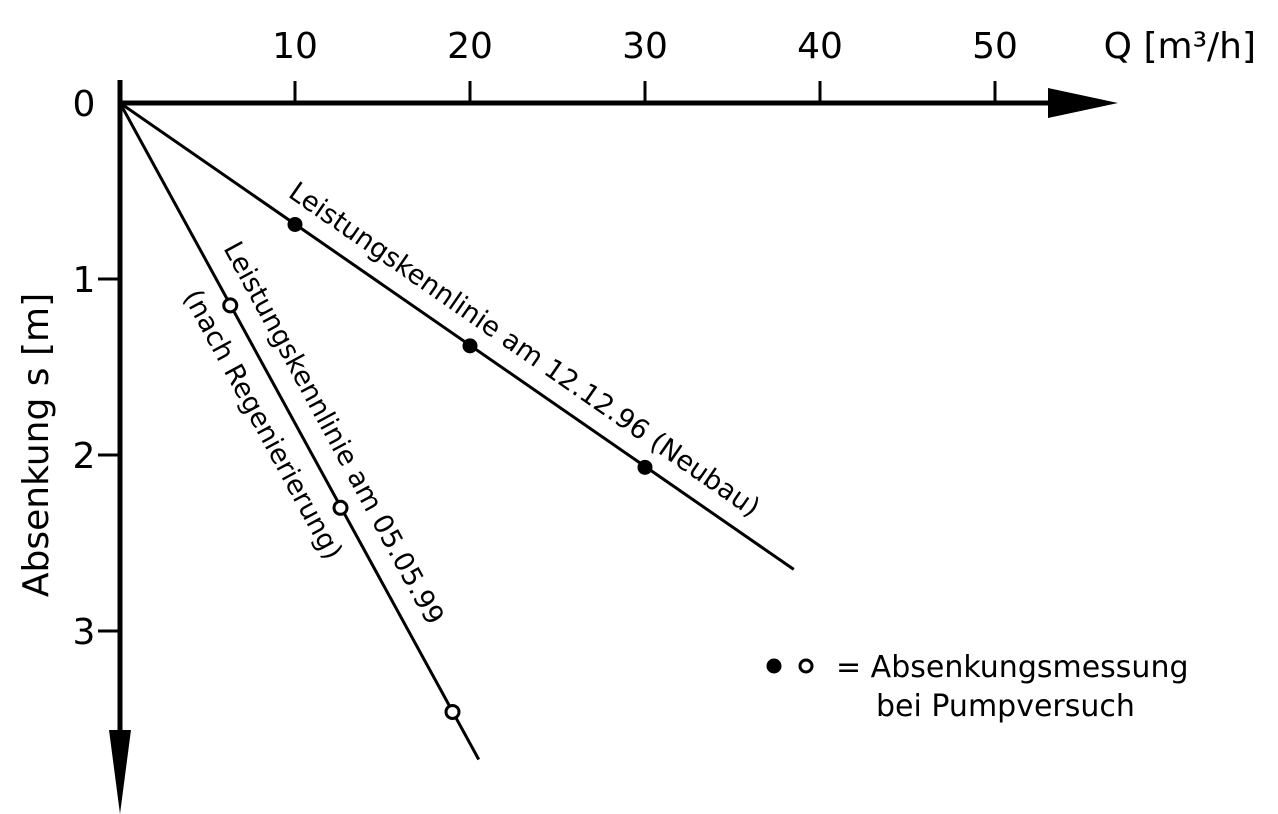 This screenshot has height=814, width=1278. Describe the element at coordinates (820, 46) in the screenshot. I see `x-tick-label: 40` at that location.